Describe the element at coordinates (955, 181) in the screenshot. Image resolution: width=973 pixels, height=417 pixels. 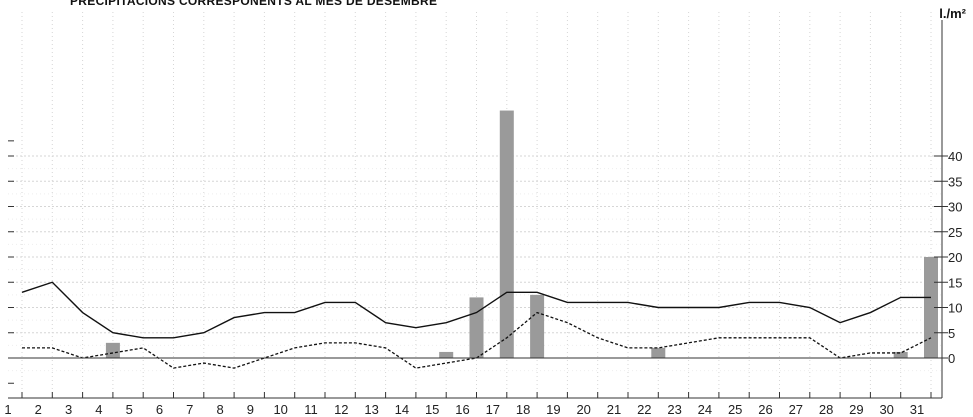
I see `y-tick-label: 35` at that location.